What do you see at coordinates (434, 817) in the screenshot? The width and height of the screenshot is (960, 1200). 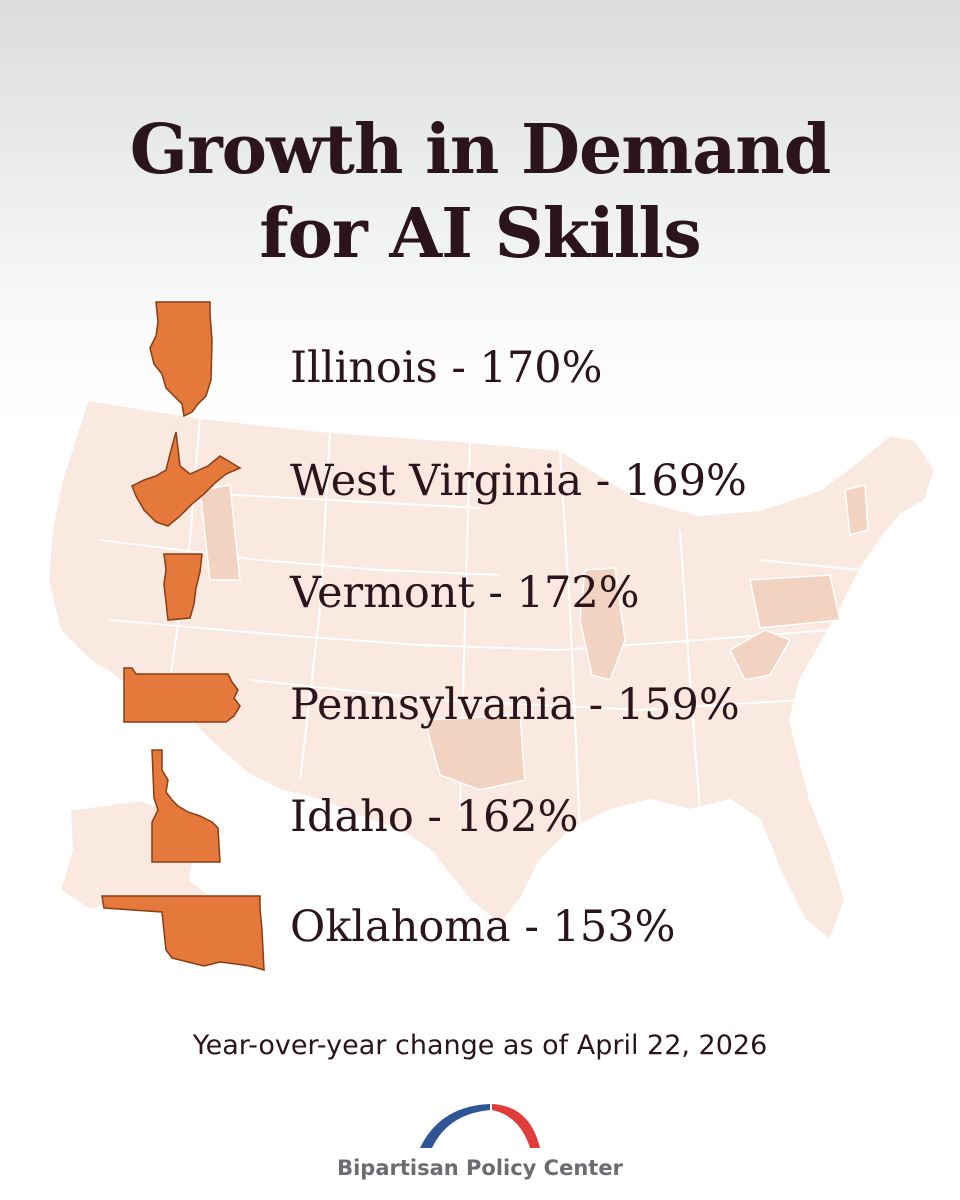 I see `row-label-idaho: Idaho - 162%` at bounding box center [434, 817].